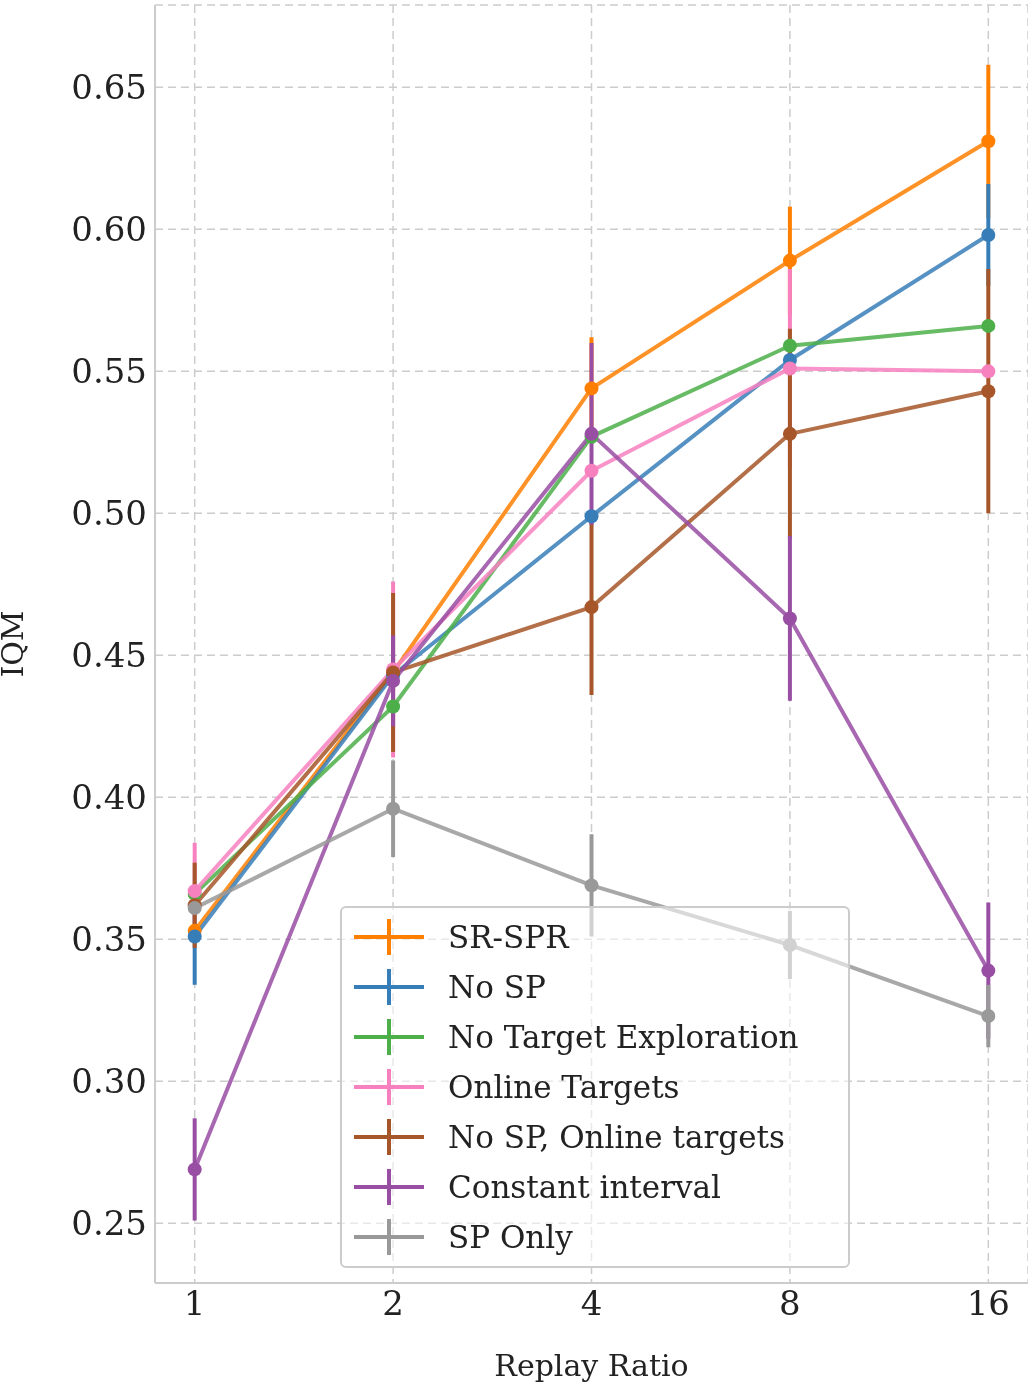 The width and height of the screenshot is (1028, 1384). Describe the element at coordinates (584, 1187) in the screenshot. I see `legend-label: Constant interval` at that location.